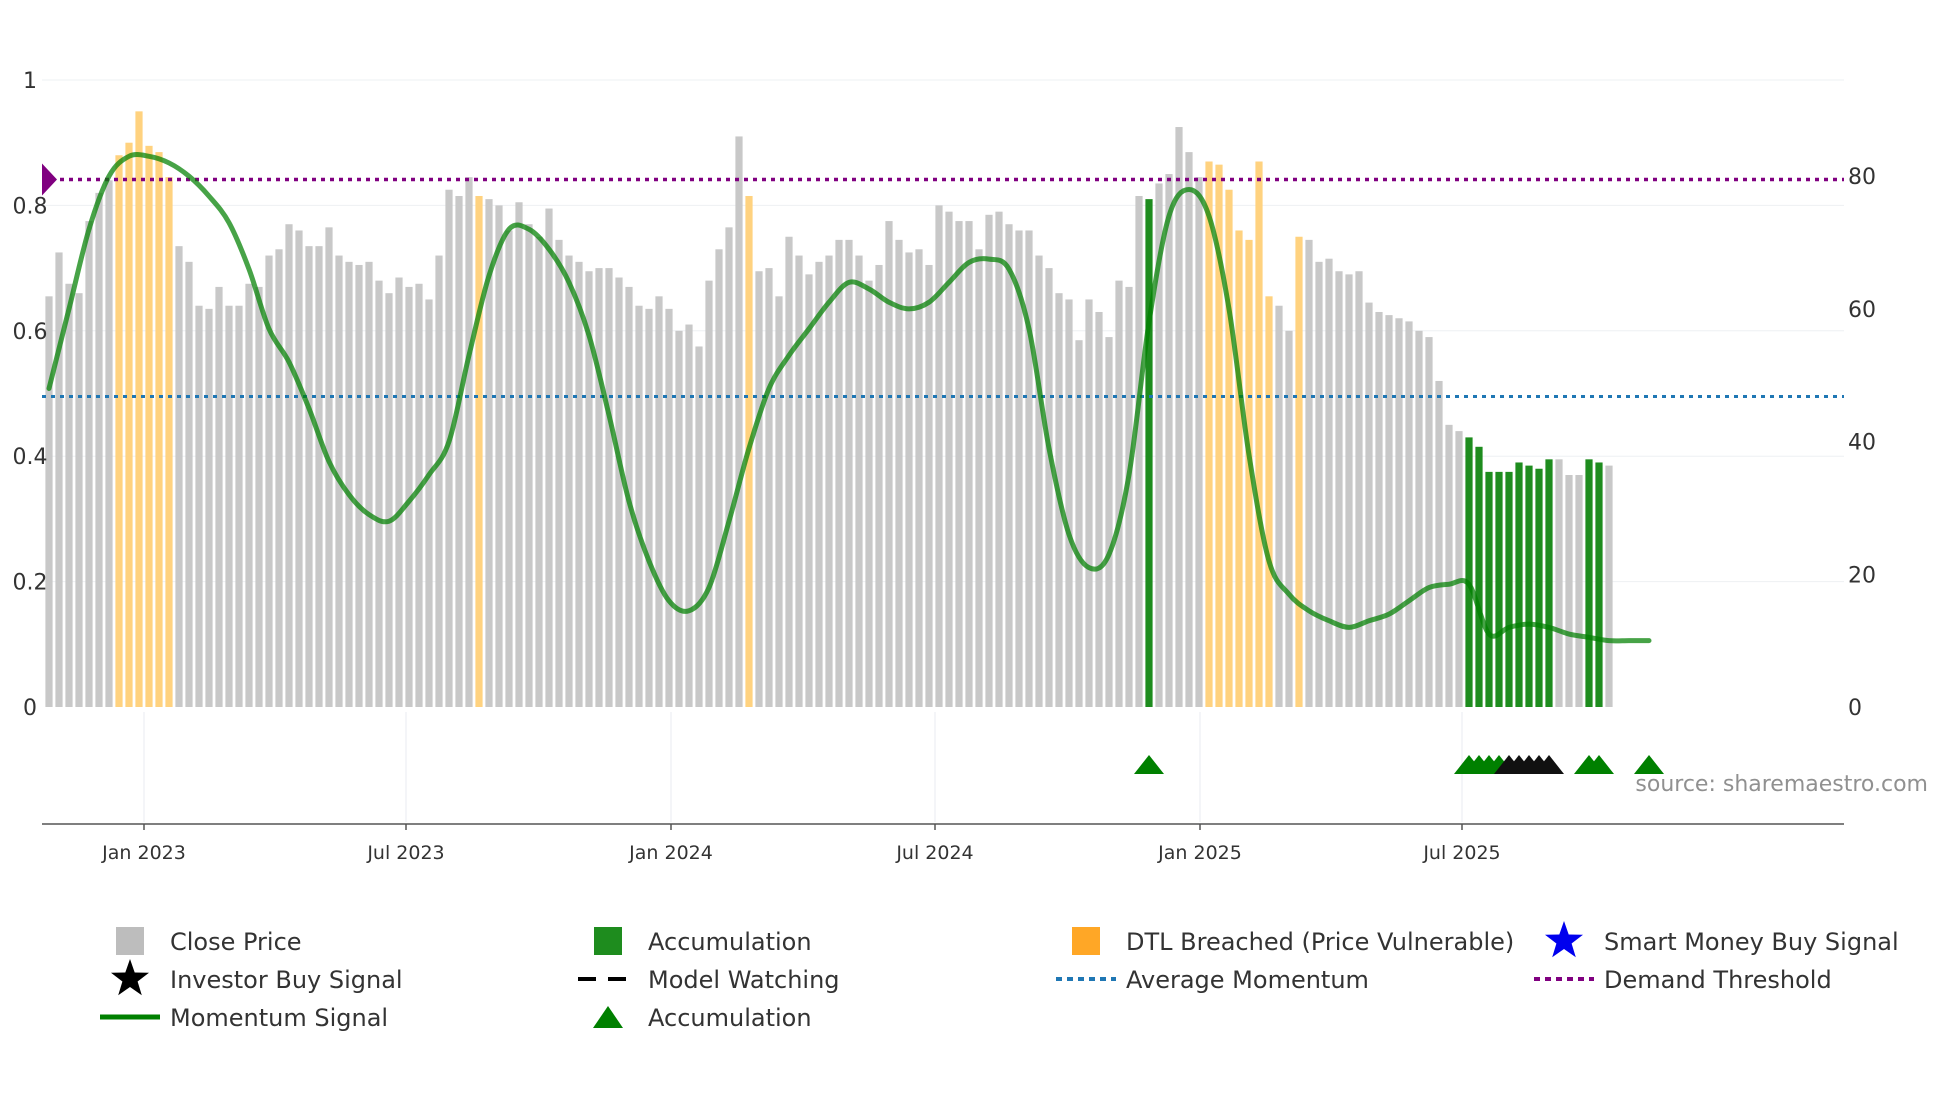  I want to click on legend-label: Investor Buy Signal, so click(286, 980).